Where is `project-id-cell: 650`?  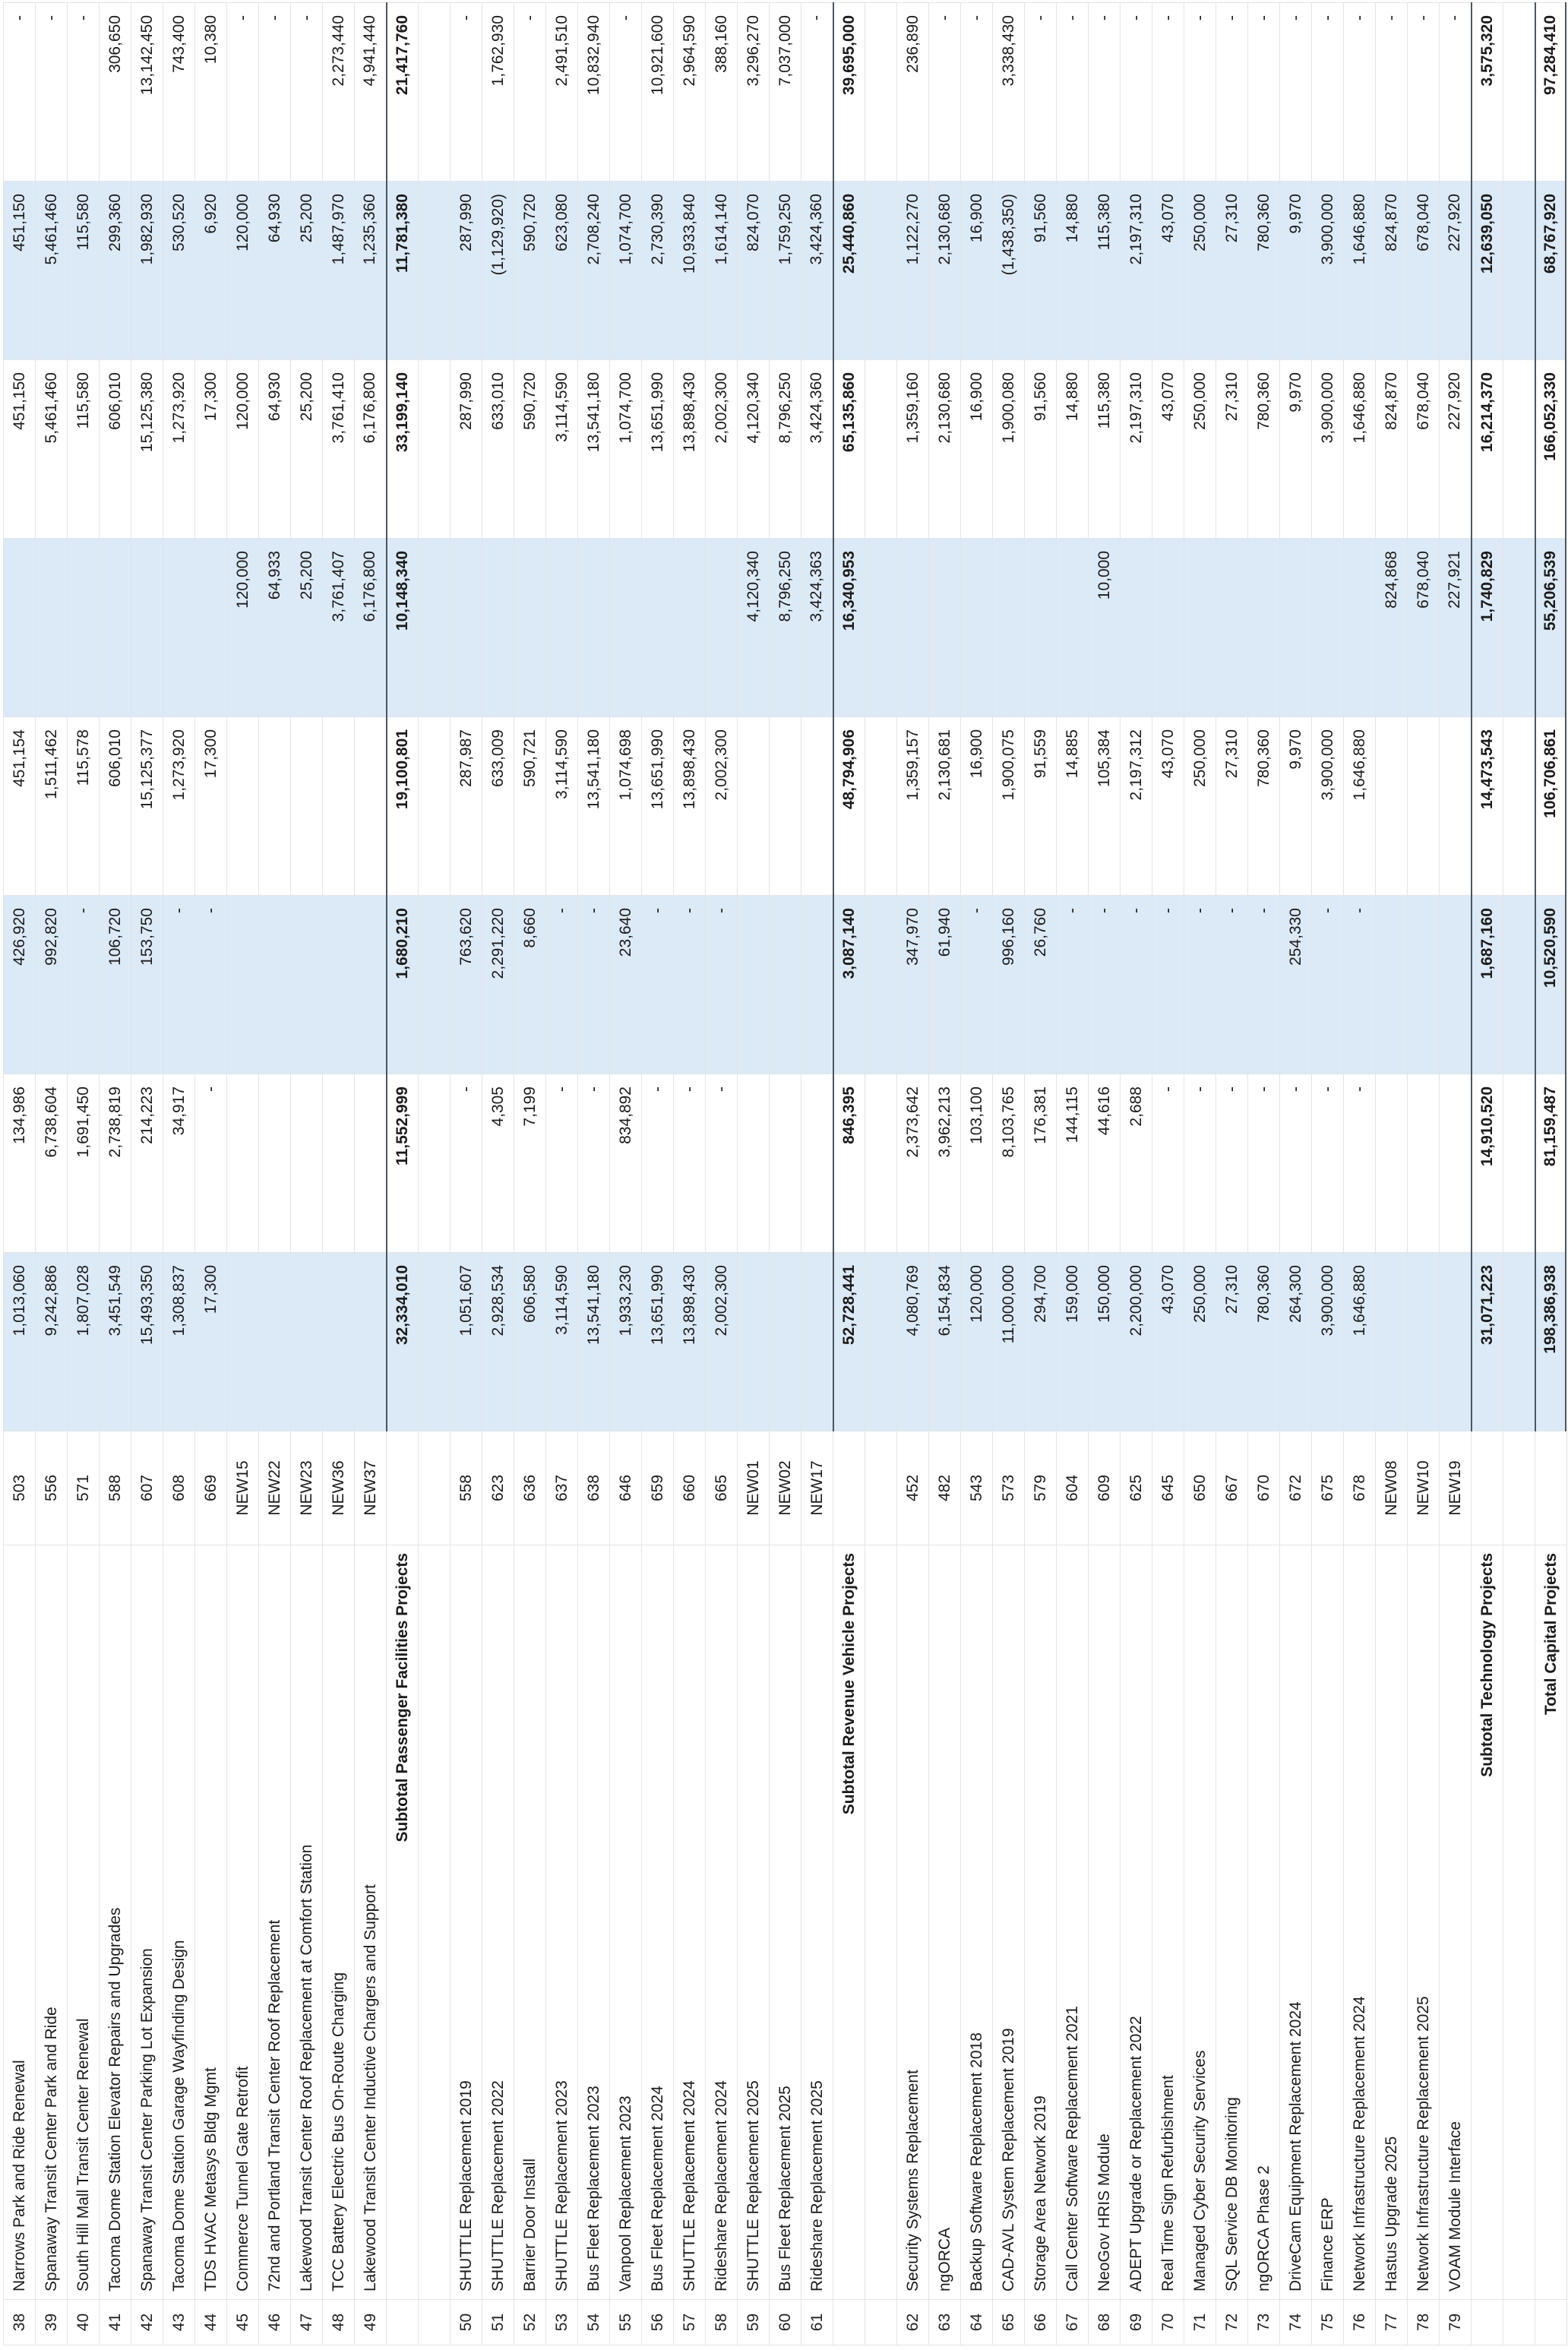
project-id-cell: 650 is located at coordinates (1200, 1488).